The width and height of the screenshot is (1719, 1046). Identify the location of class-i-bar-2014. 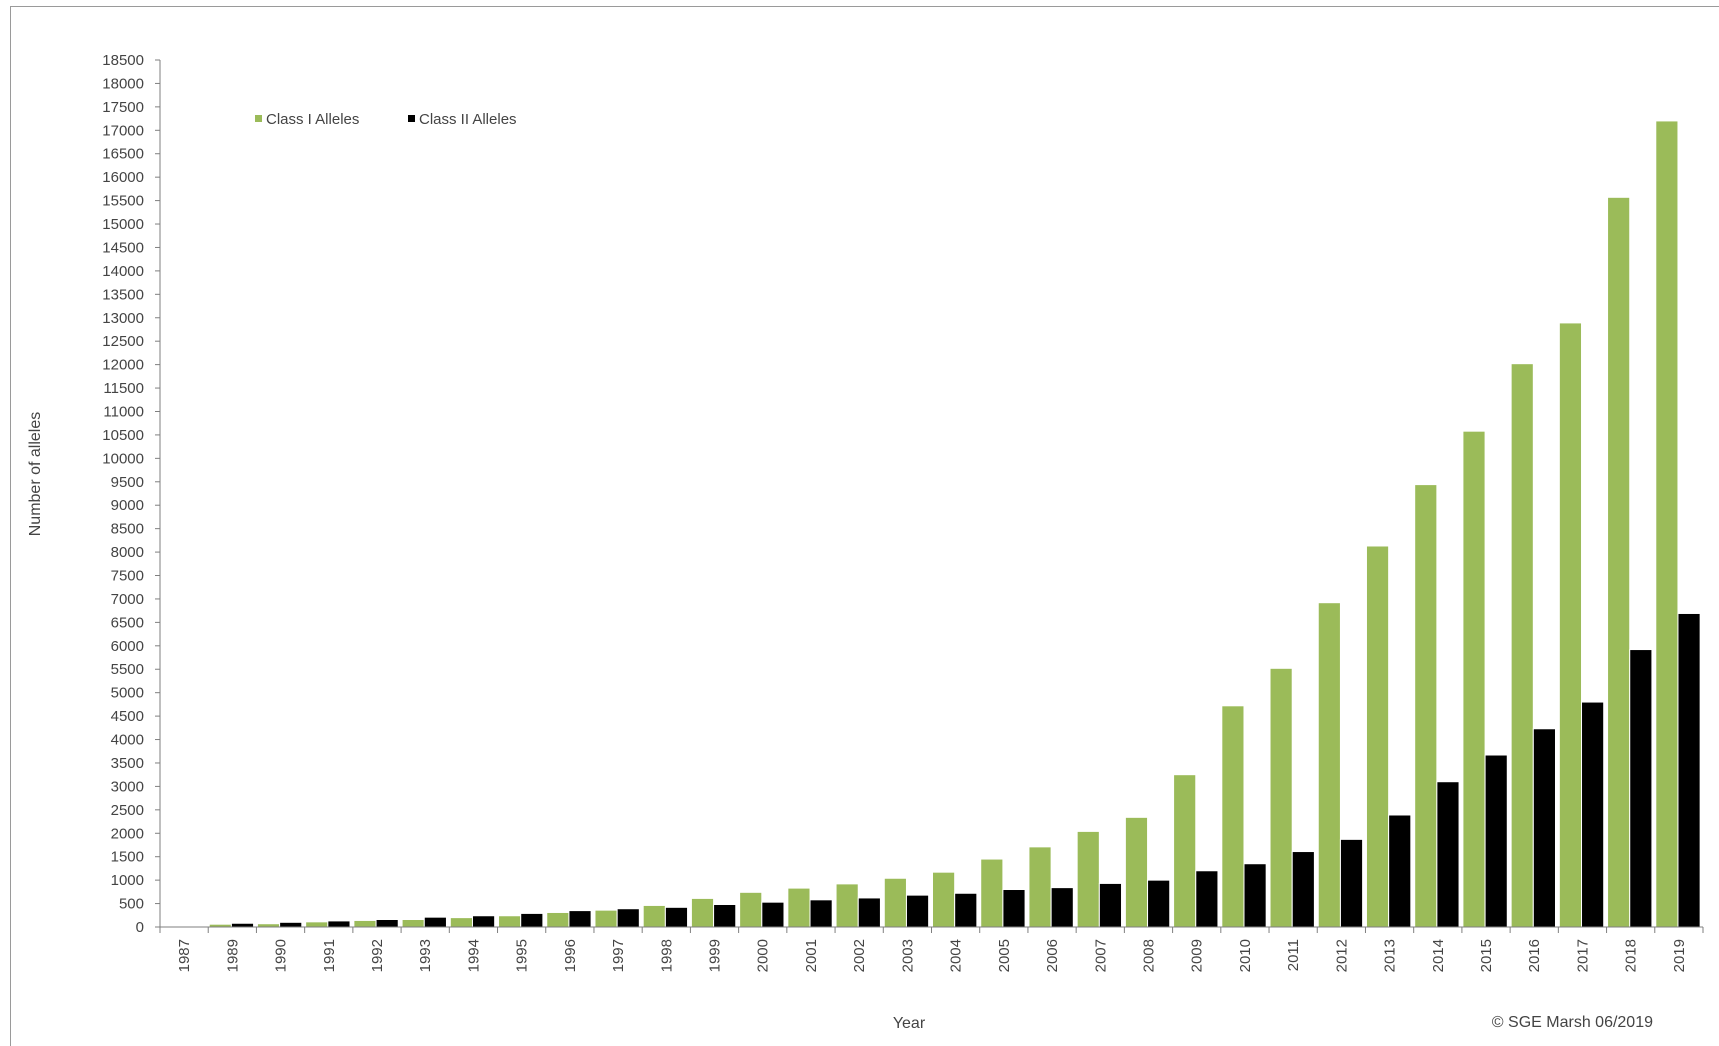
(1426, 706).